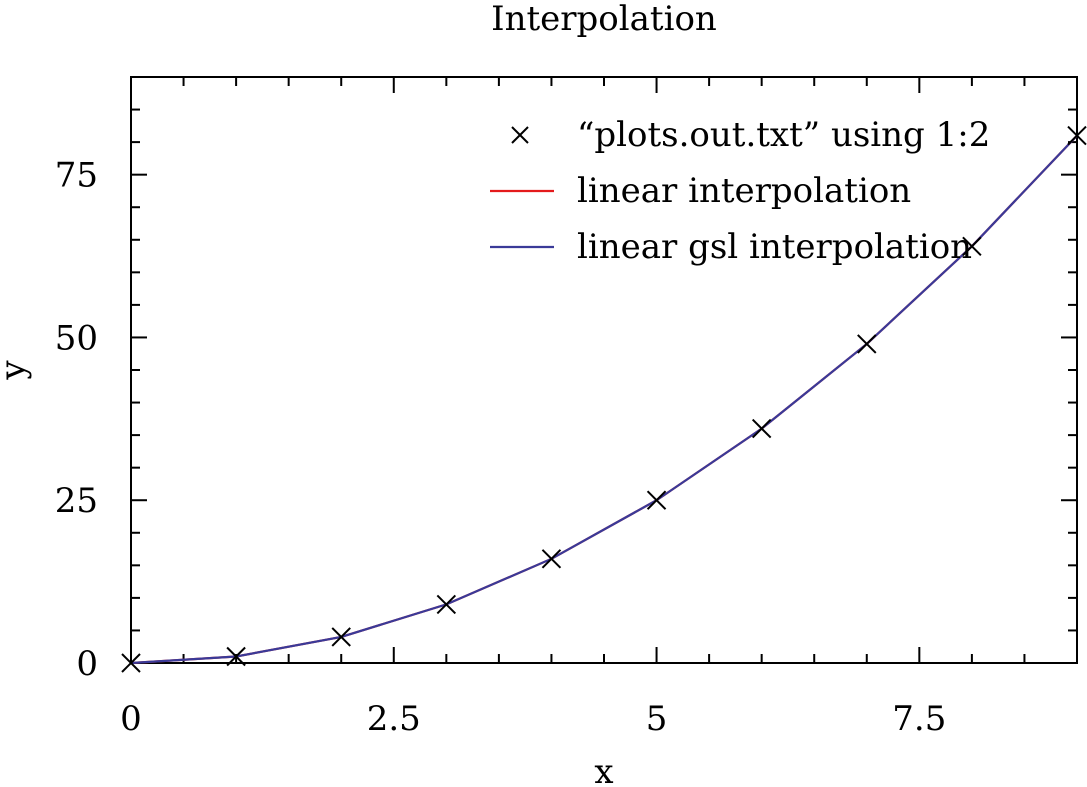  What do you see at coordinates (76, 176) in the screenshot?
I see `y-tick-label: 75` at bounding box center [76, 176].